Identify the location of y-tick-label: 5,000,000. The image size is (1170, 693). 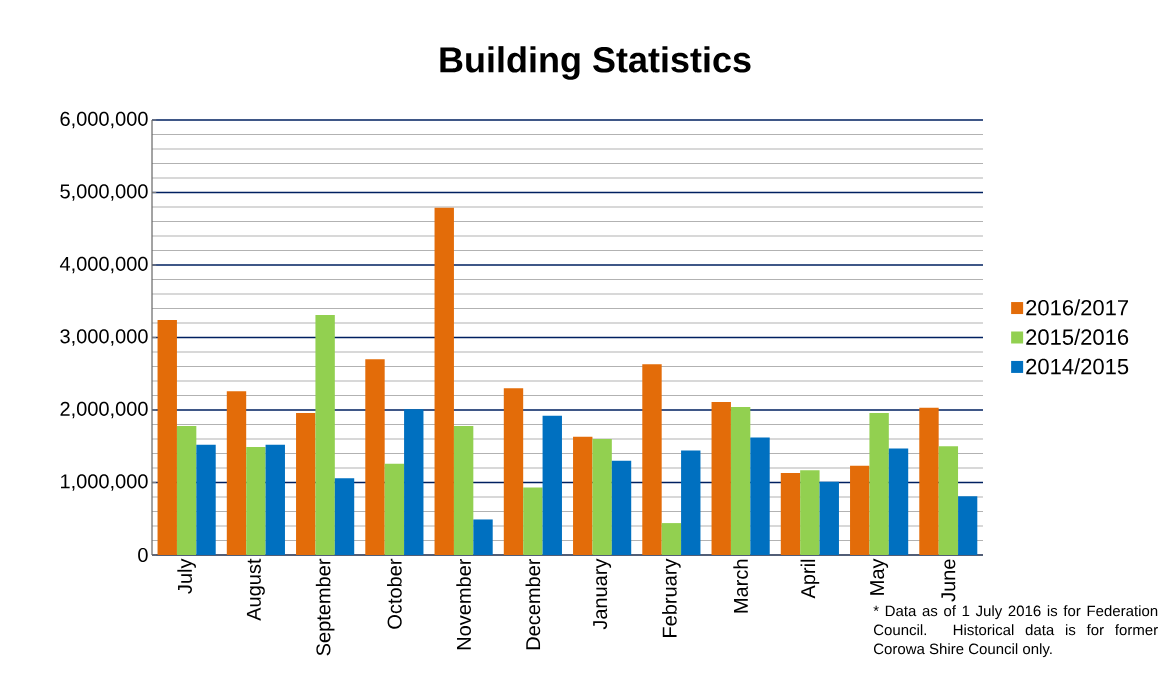
(104, 192).